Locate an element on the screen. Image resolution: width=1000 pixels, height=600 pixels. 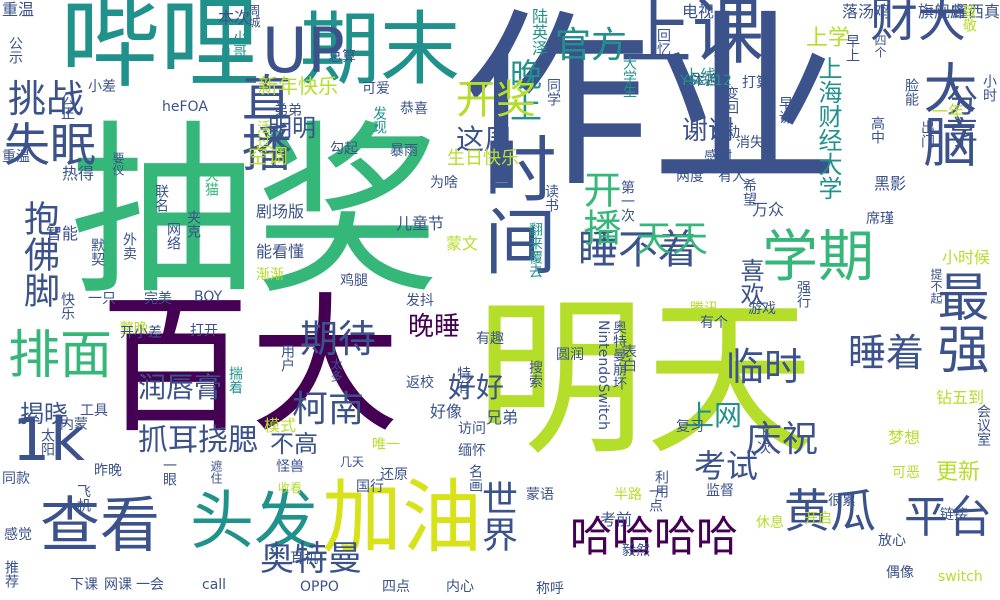
word: 四点 is located at coordinates (396, 587).